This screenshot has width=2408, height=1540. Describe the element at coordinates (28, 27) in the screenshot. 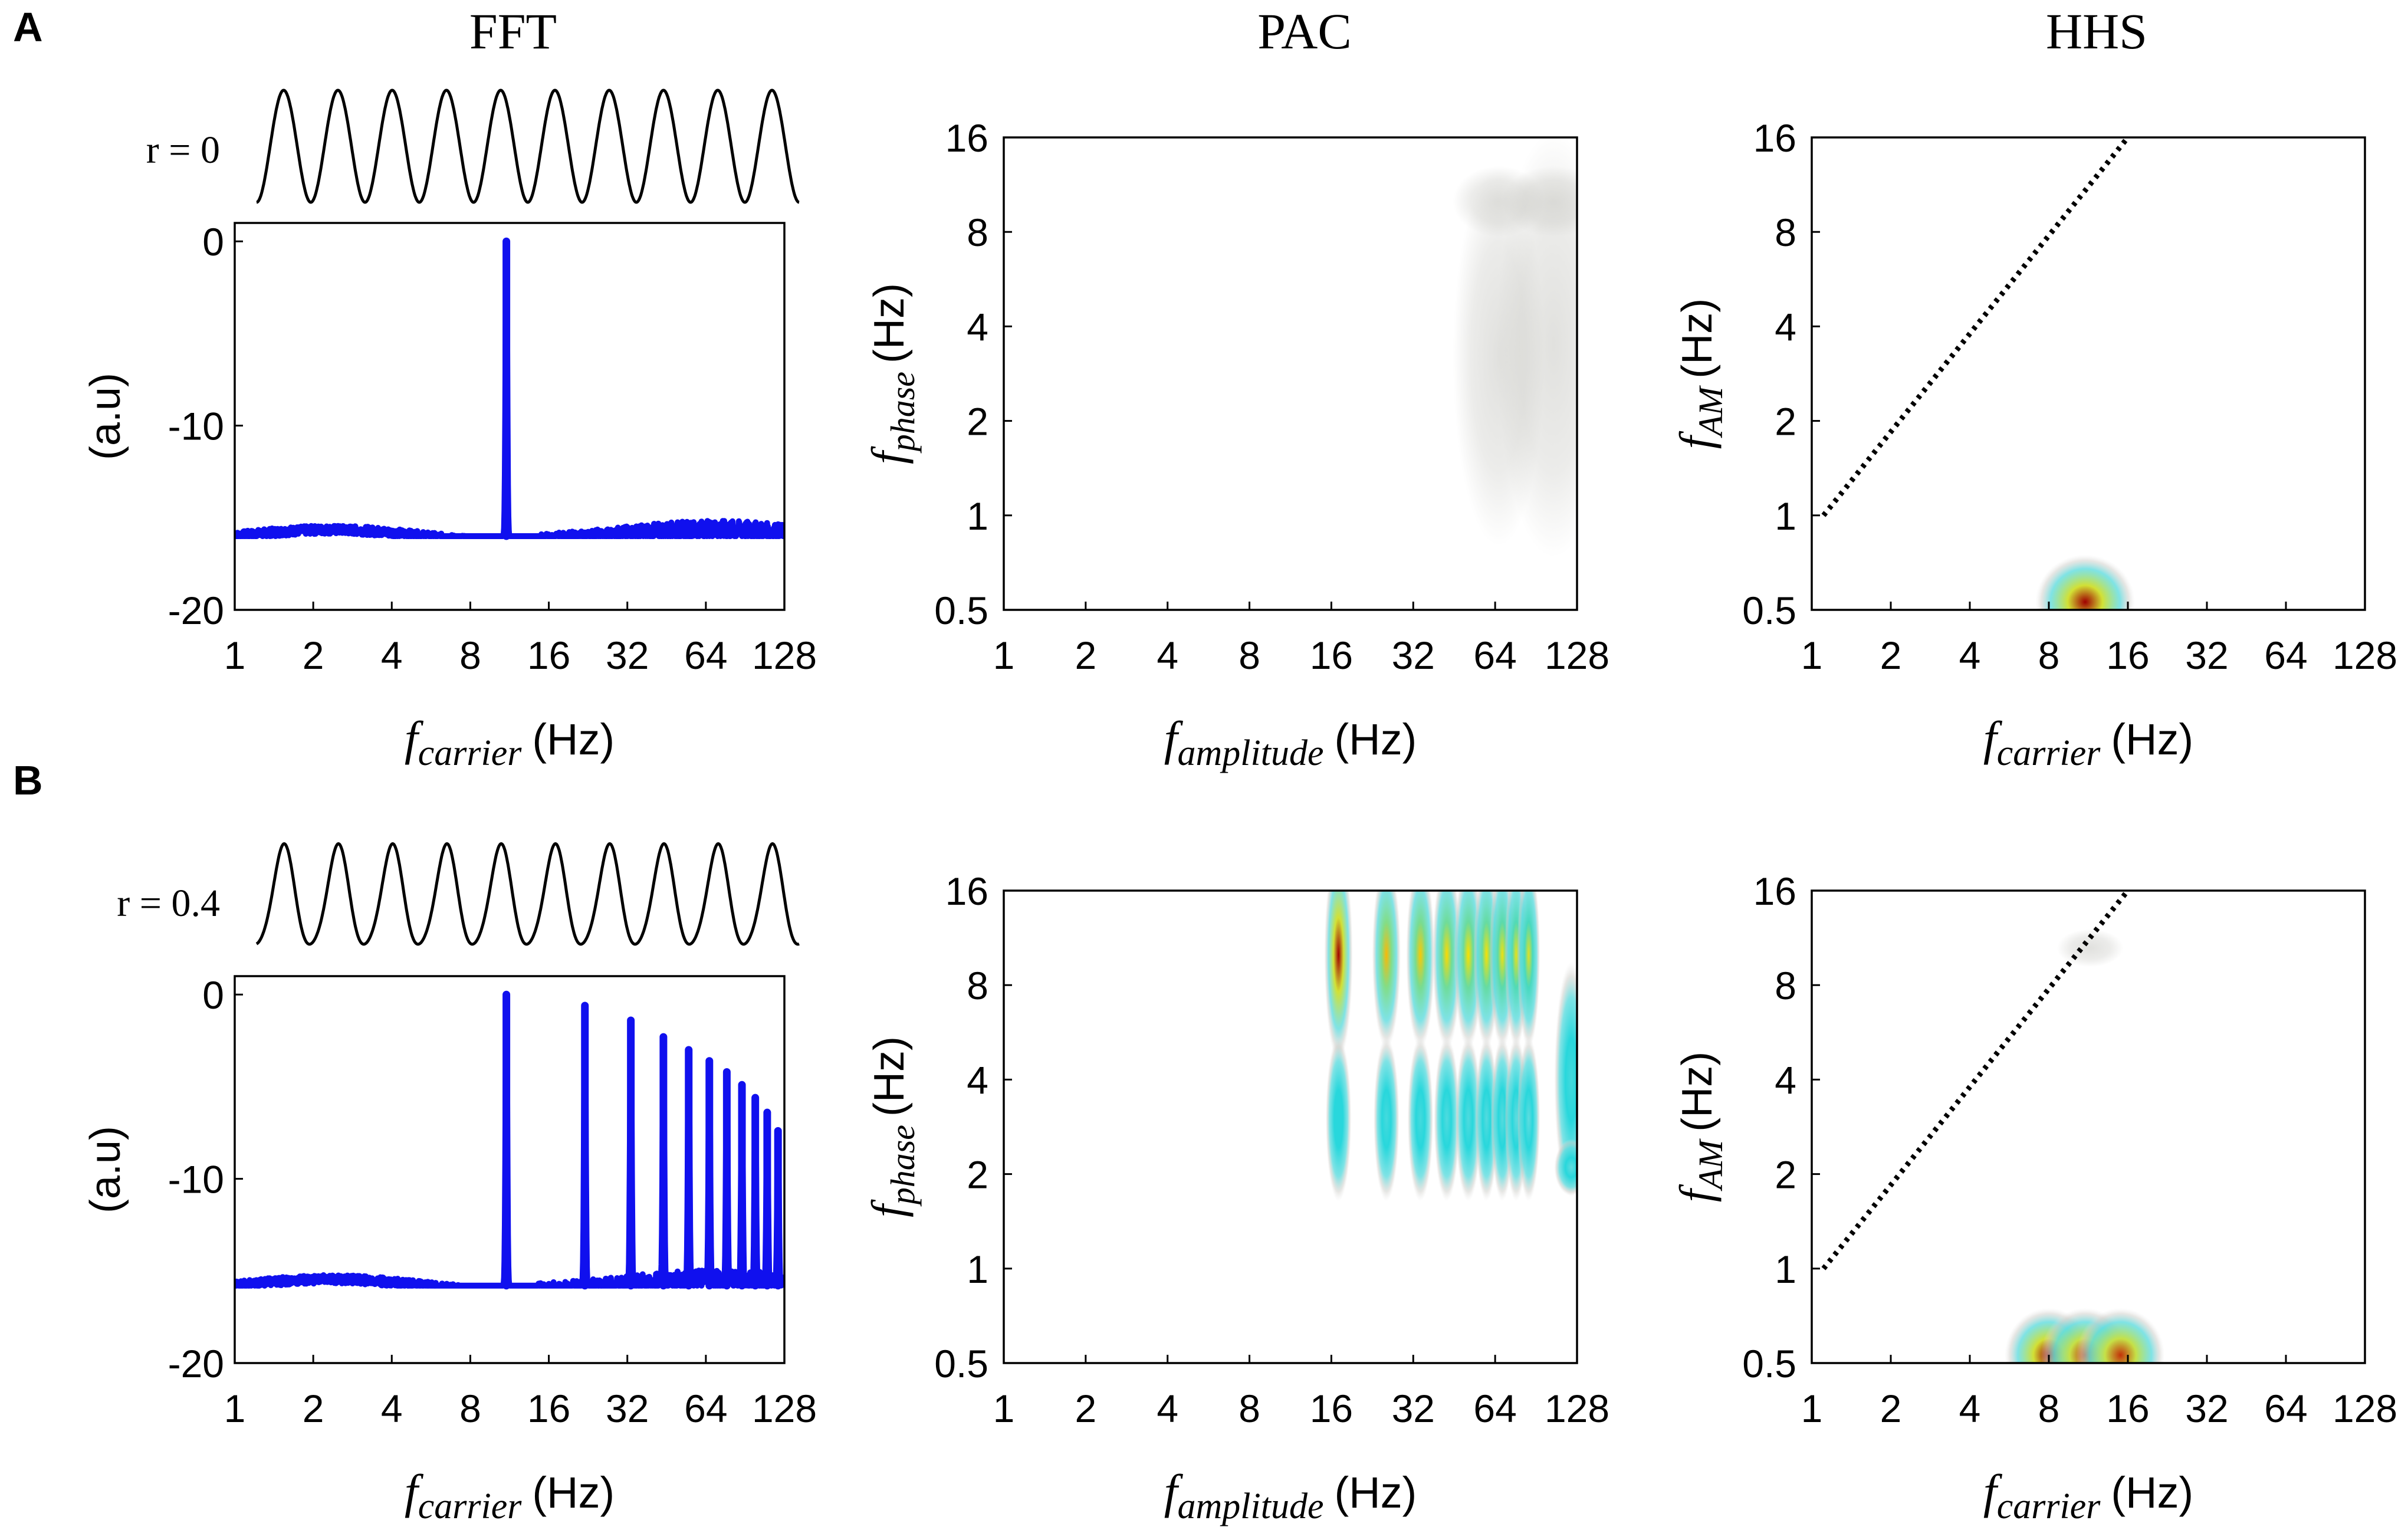

I see `panel-label-a: A` at that location.